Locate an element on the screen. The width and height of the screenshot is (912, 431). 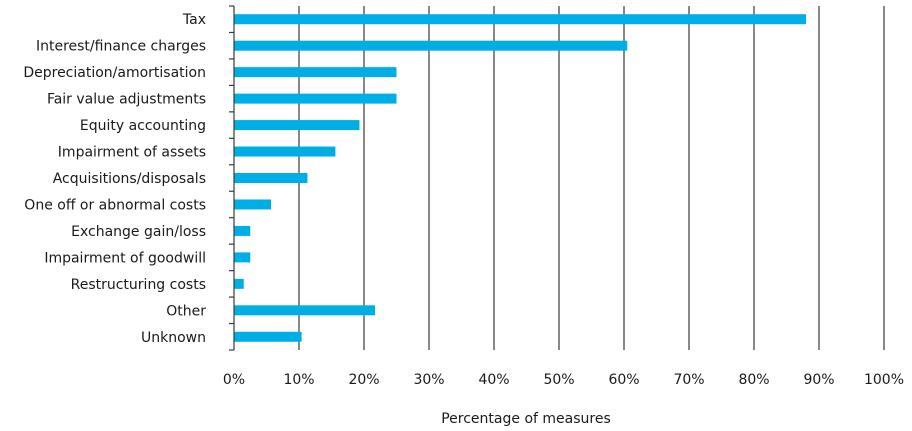
category-label: Acquisitions/disposals is located at coordinates (129, 179).